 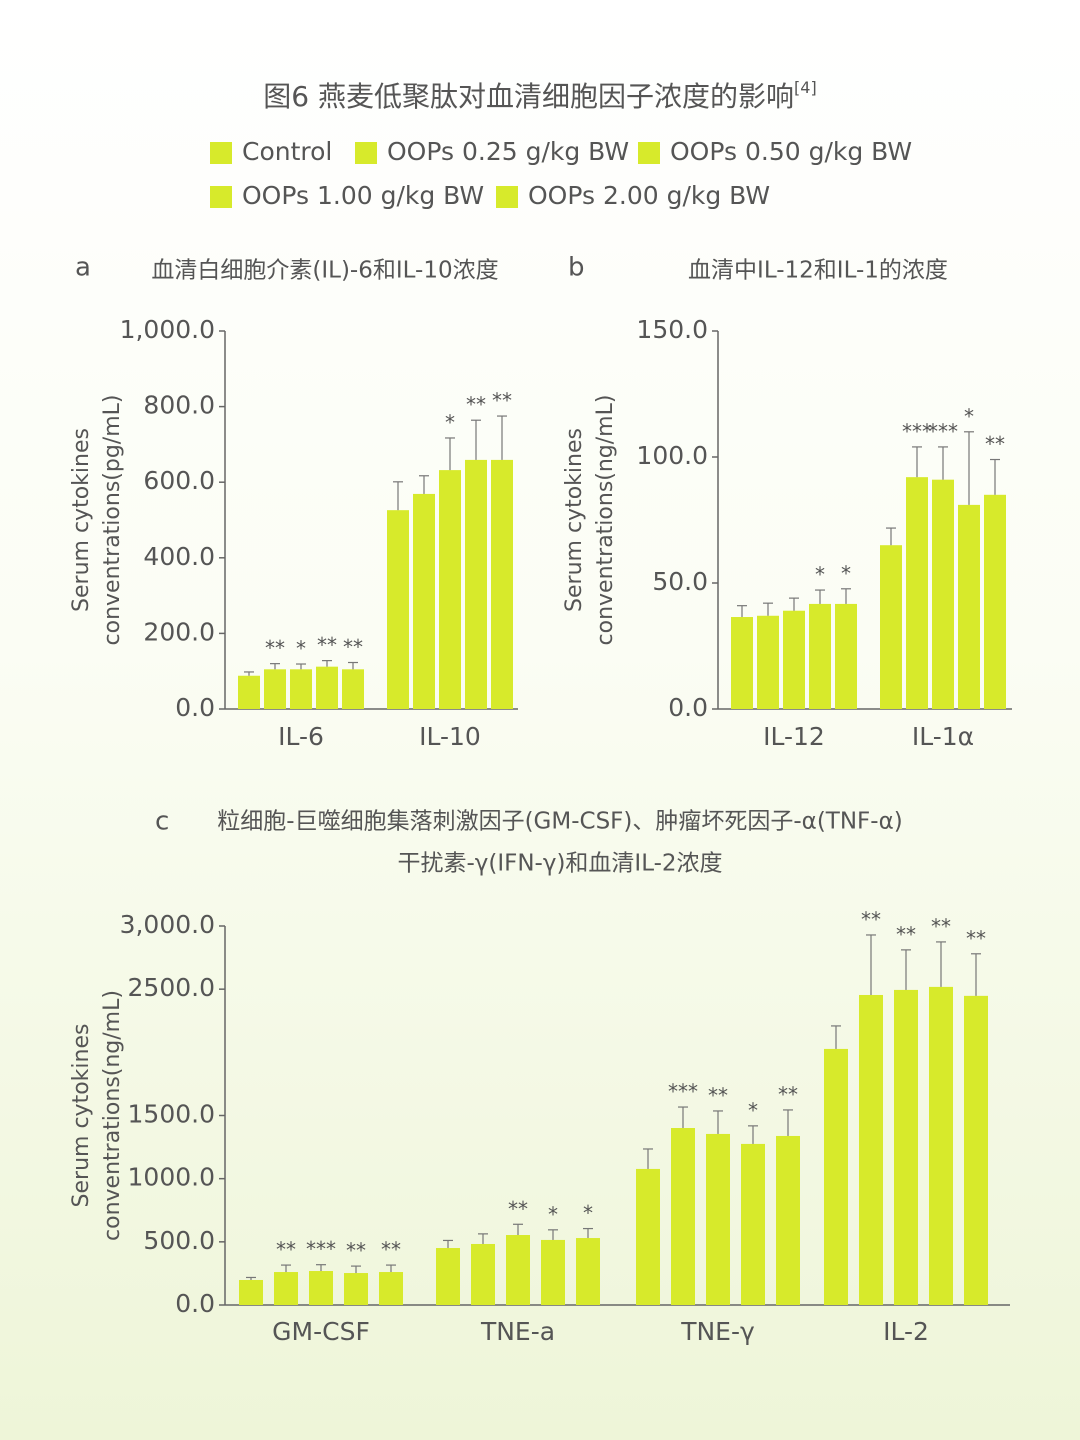 What do you see at coordinates (680, 581) in the screenshot?
I see `y-tick-label: 50.0` at bounding box center [680, 581].